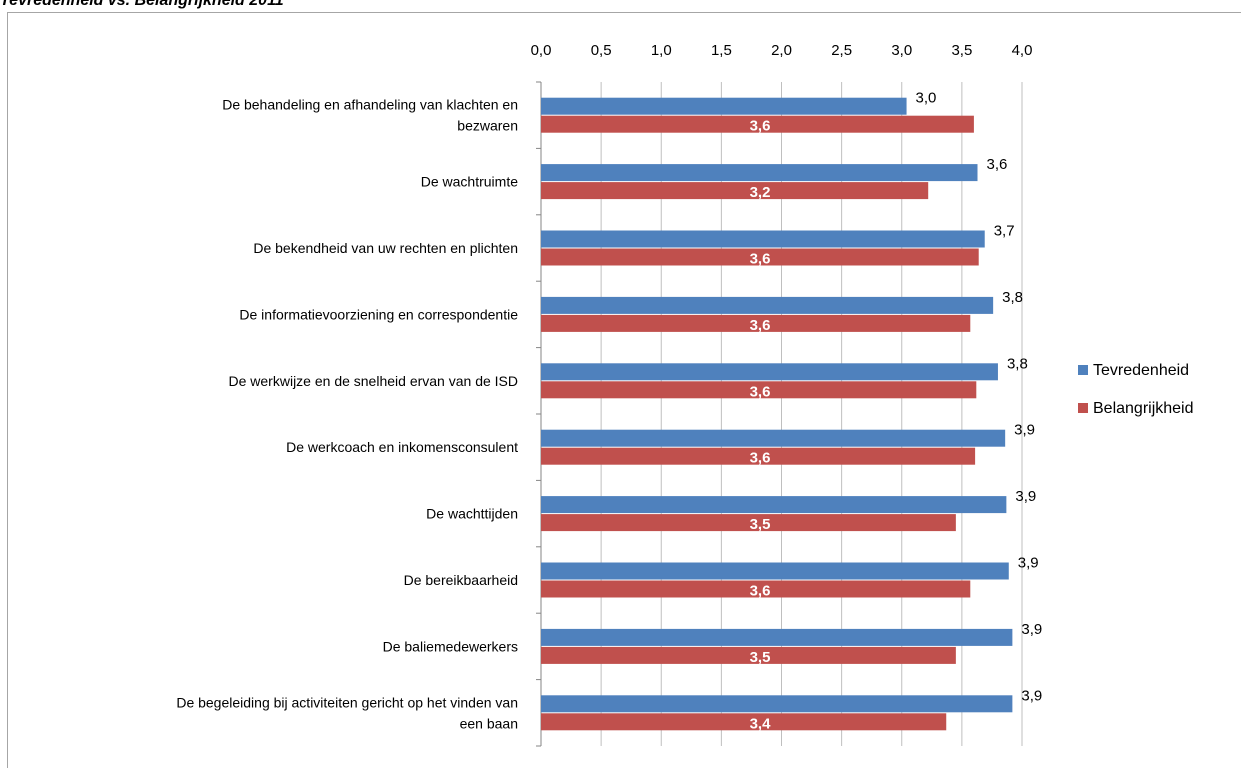  Describe the element at coordinates (142, 4) in the screenshot. I see `page-title: Tevredenheid vs. Belangrijkheid 2011` at that location.